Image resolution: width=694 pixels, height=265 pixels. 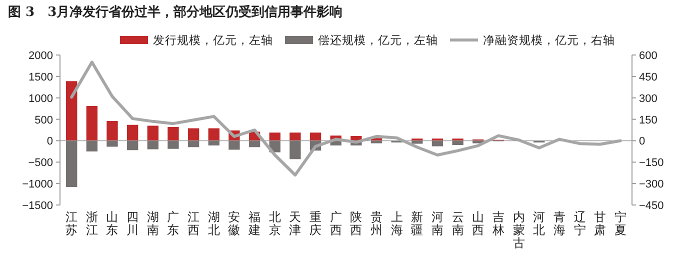 I want to click on y-tick-label: 1500, so click(x=40, y=77).